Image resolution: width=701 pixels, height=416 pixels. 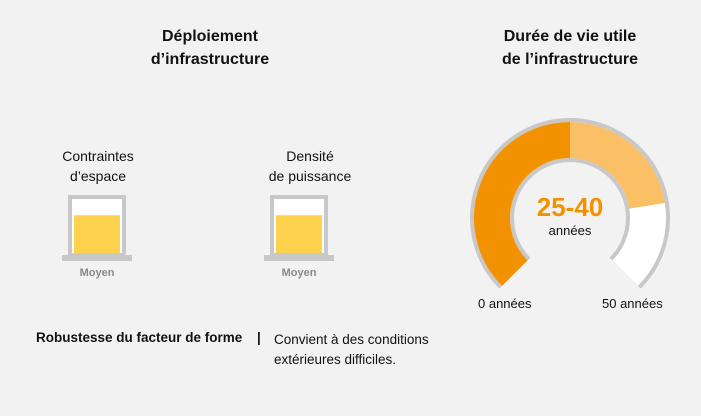 What do you see at coordinates (98, 176) in the screenshot?
I see `label-line-2: d’espace` at bounding box center [98, 176].